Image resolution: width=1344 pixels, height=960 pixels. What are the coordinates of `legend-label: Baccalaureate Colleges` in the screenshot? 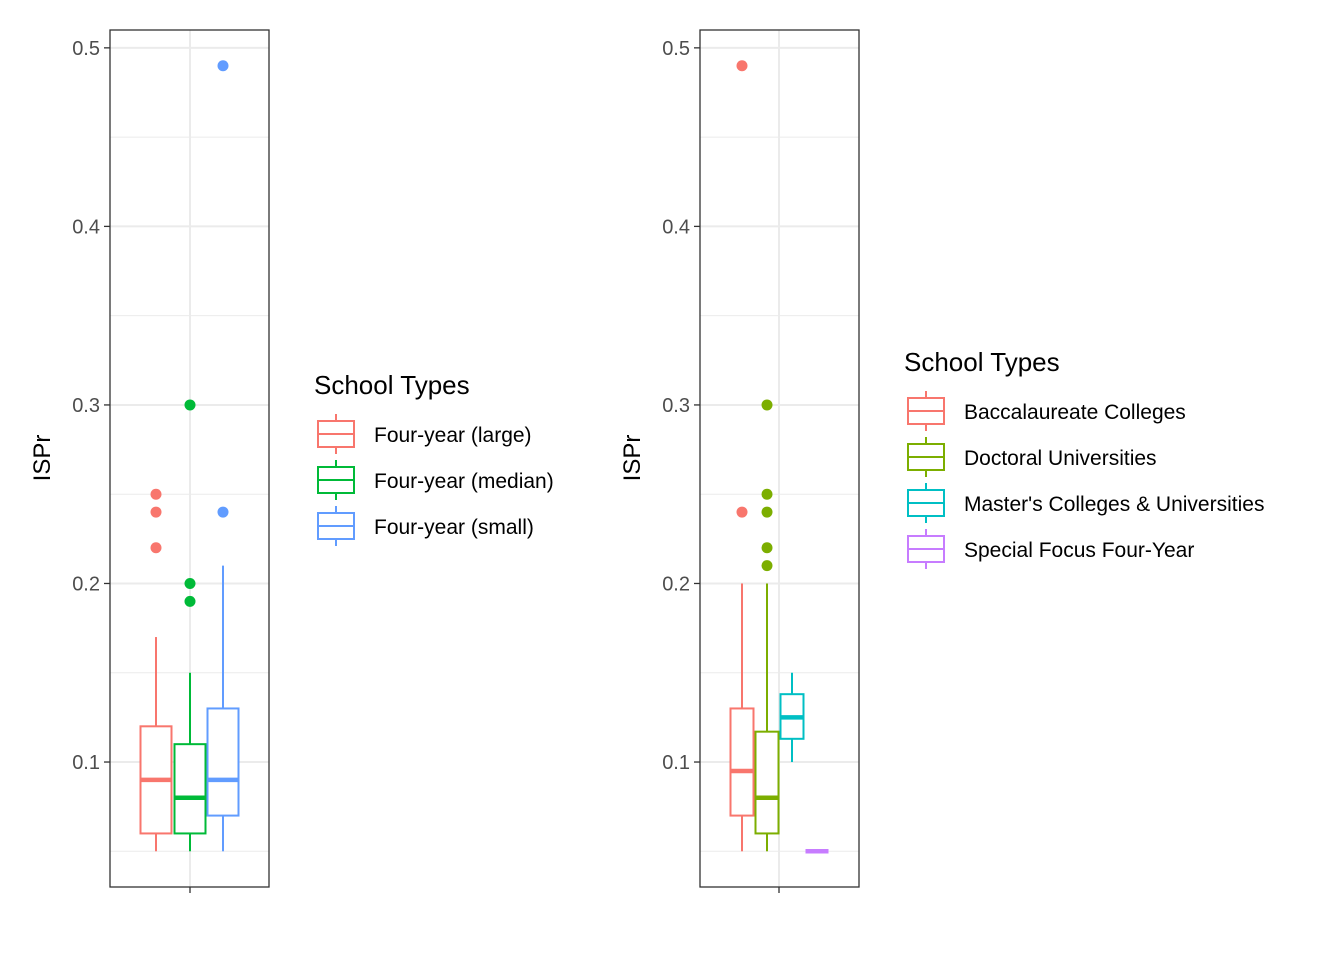 It's located at (1075, 412).